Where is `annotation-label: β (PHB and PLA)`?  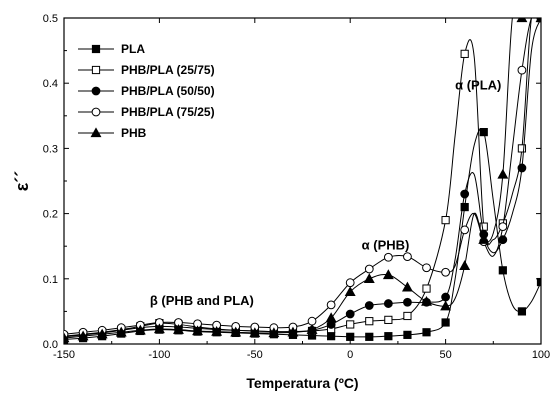
annotation-label: β (PHB and PLA) is located at coordinates (202, 300).